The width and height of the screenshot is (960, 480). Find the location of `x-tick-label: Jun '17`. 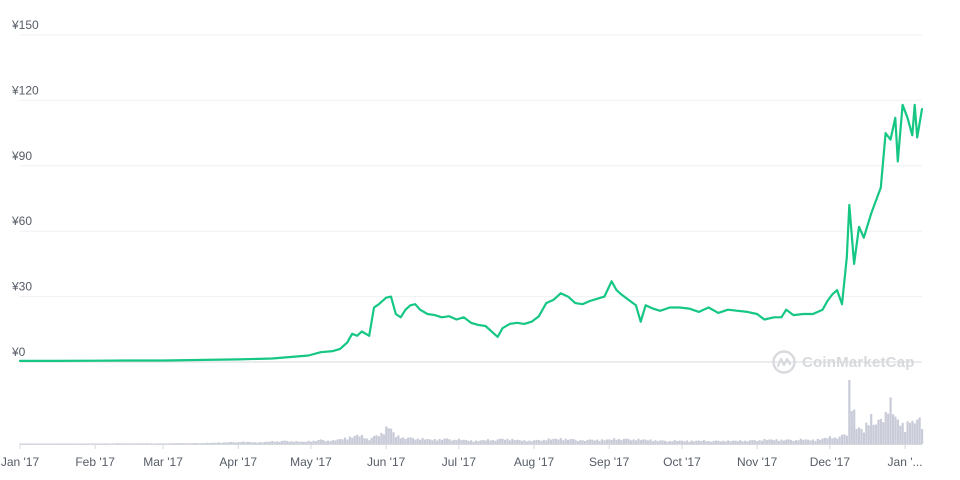

x-tick-label: Jun '17 is located at coordinates (386, 462).